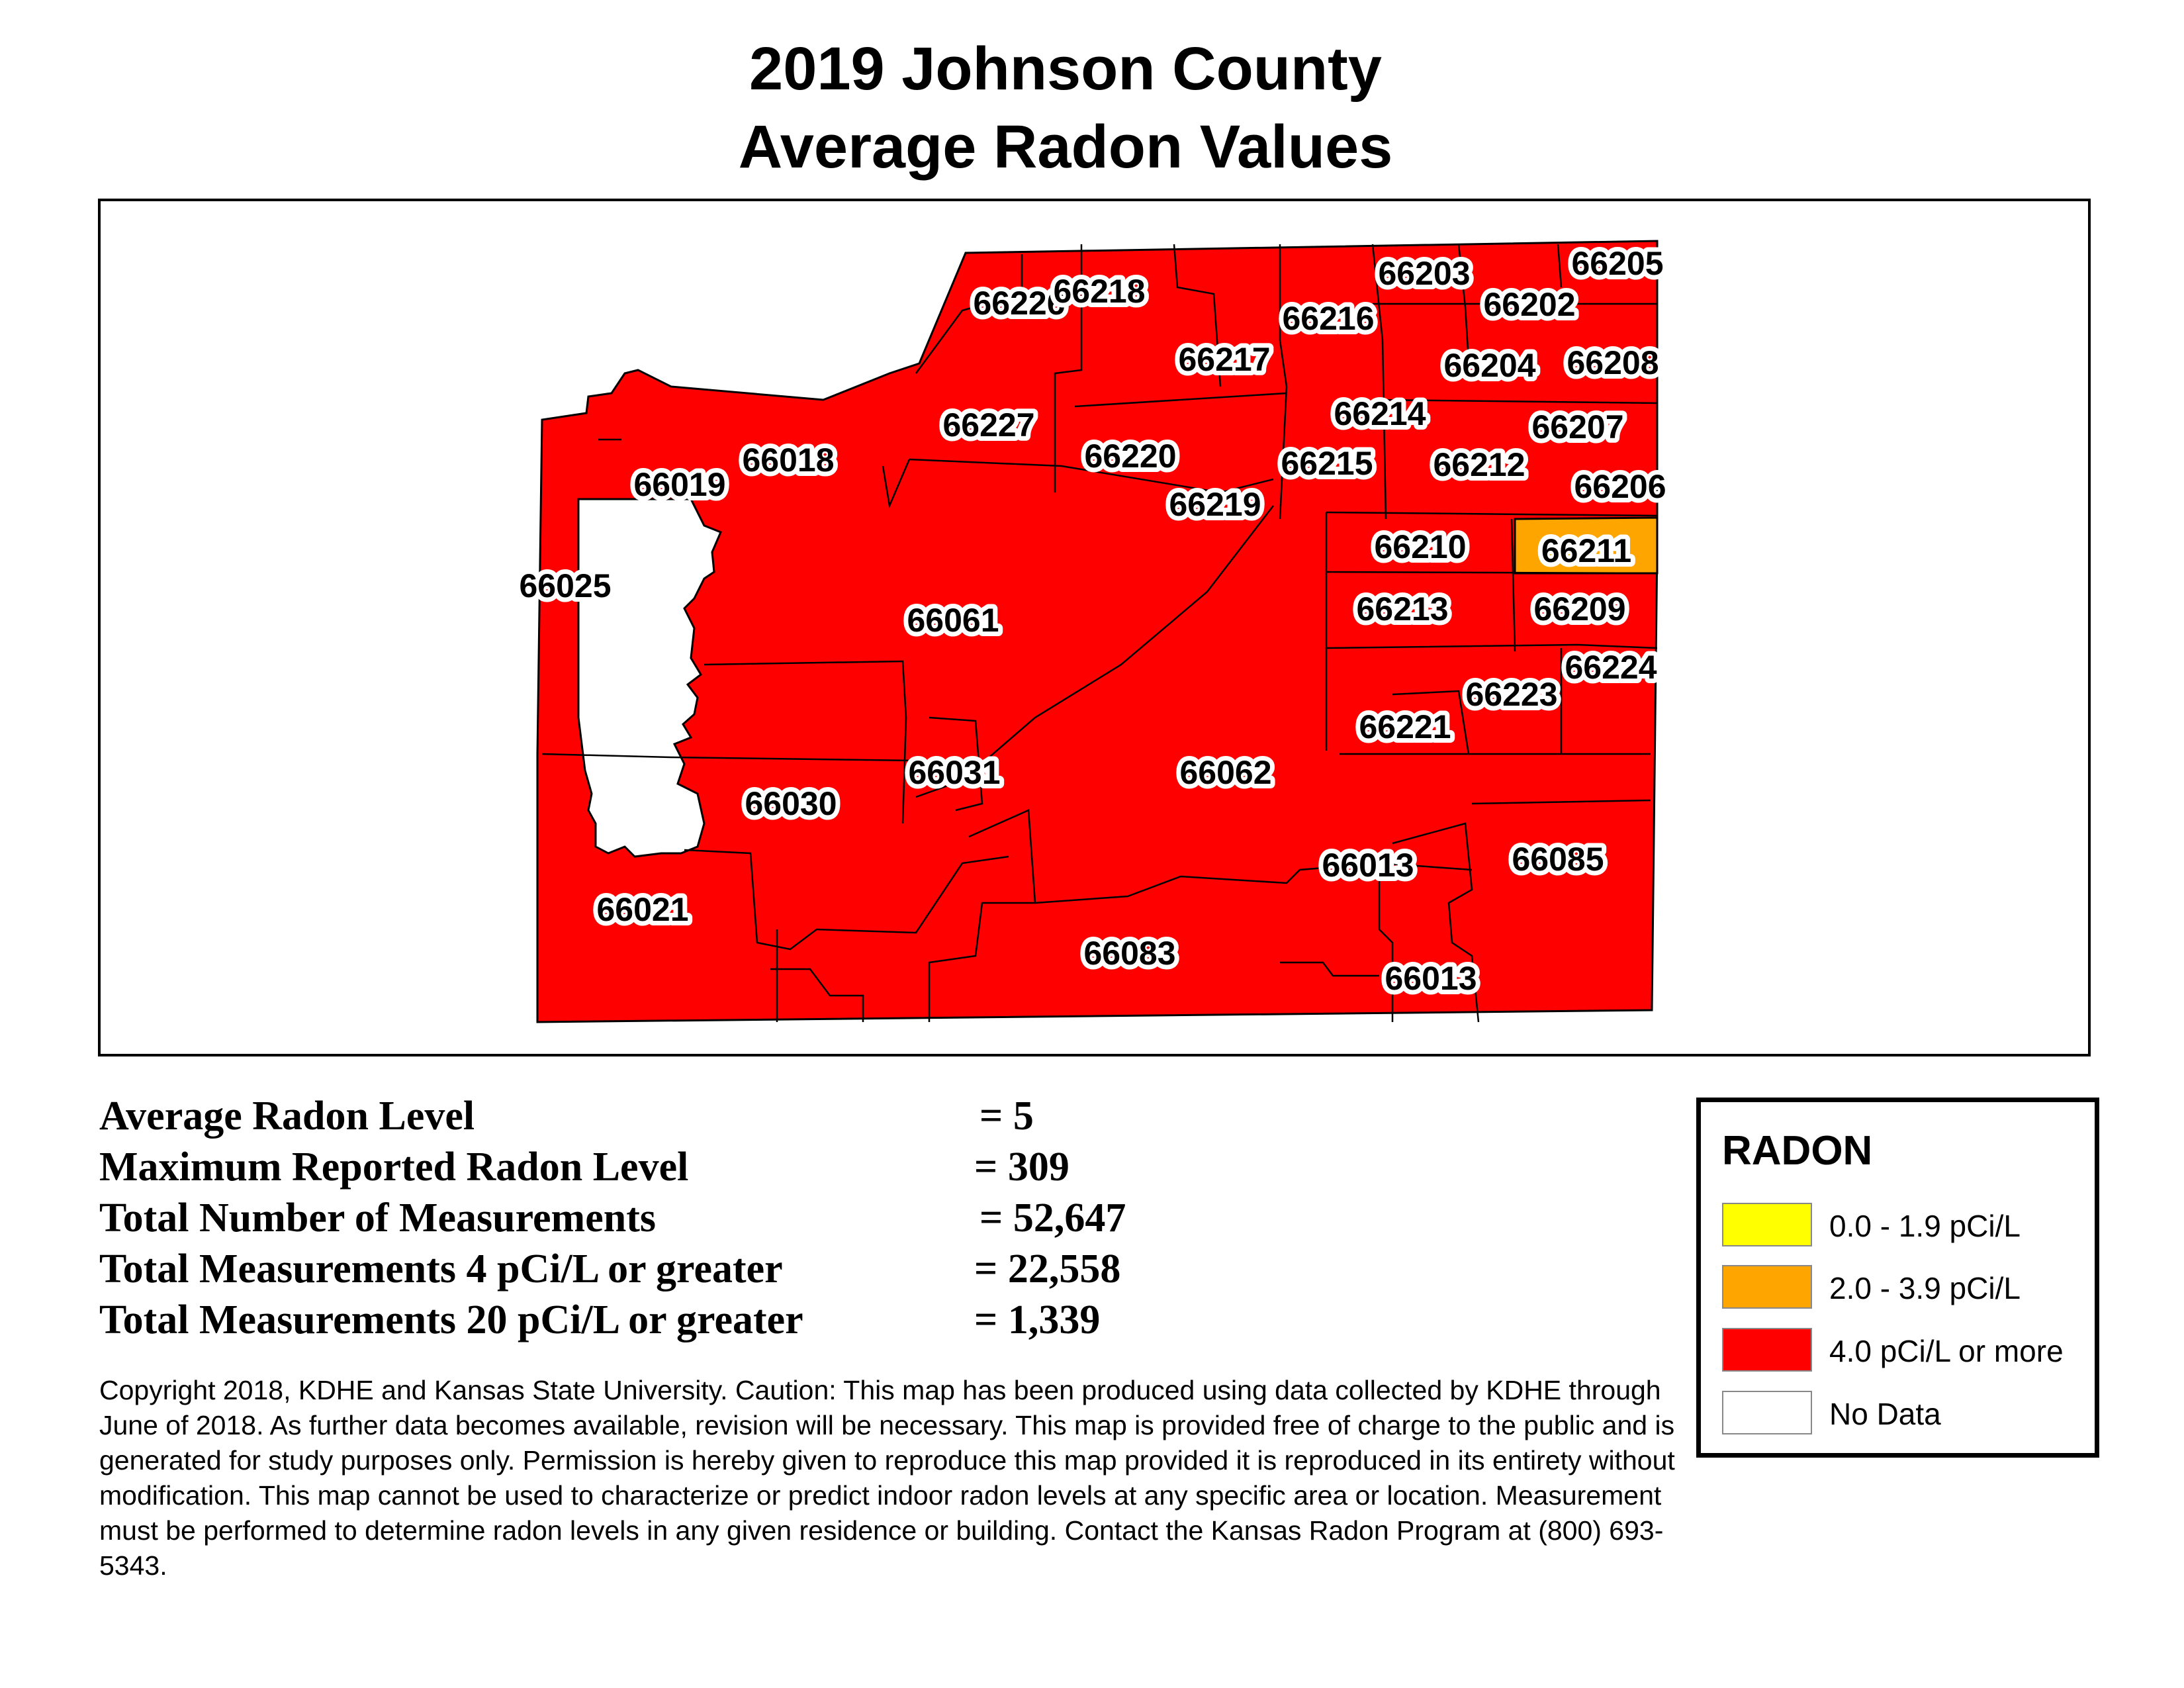 The height and width of the screenshot is (1688, 2184). Describe the element at coordinates (1579, 609) in the screenshot. I see `zip-label-66209: 66209` at that location.